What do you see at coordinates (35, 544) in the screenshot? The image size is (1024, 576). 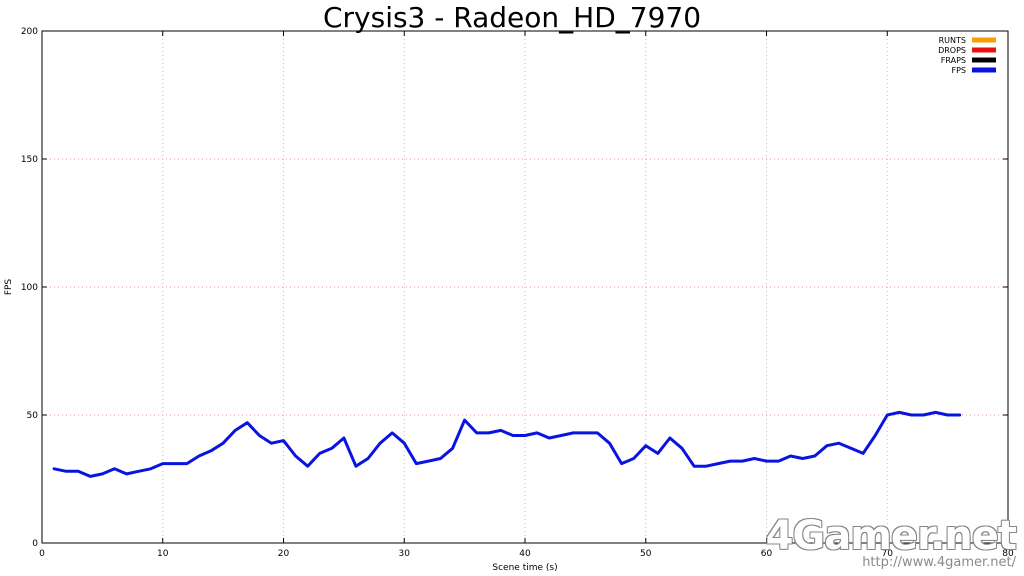 I see `y-tick-label: 0` at bounding box center [35, 544].